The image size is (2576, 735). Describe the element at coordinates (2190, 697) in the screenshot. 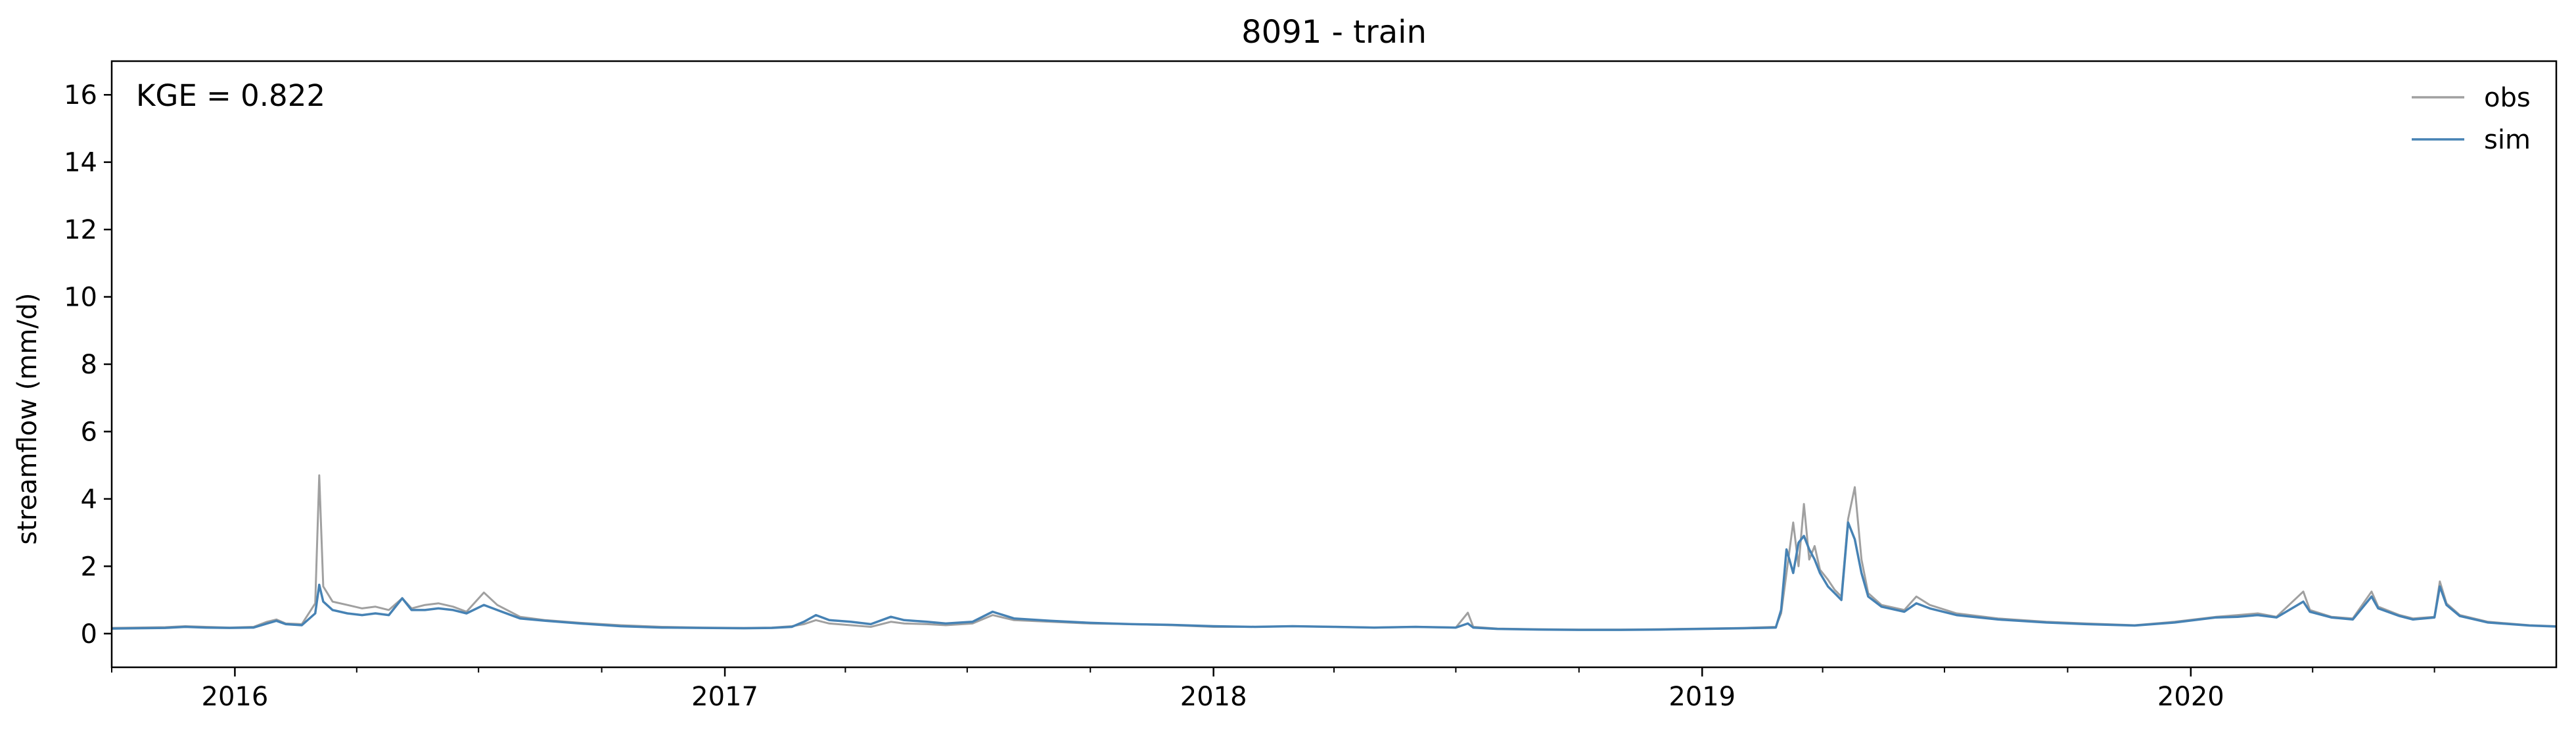

I see `x-tick-label: 2020` at that location.